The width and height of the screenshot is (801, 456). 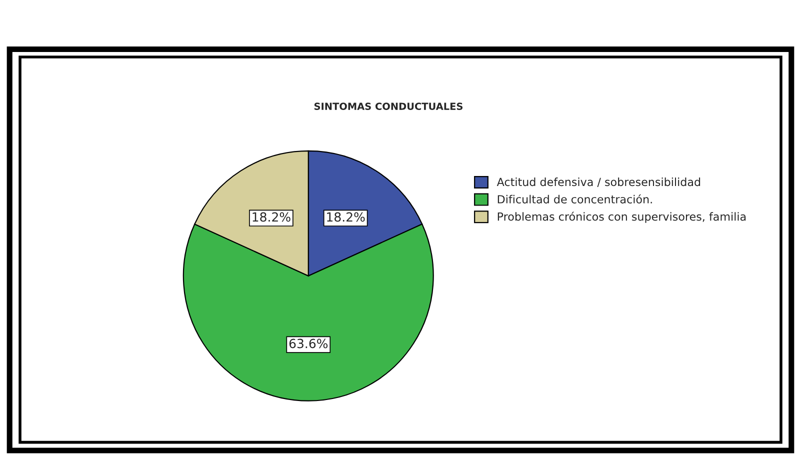 I want to click on legend-label: Actitud defensiva / sobresensibilidad, so click(x=598, y=183).